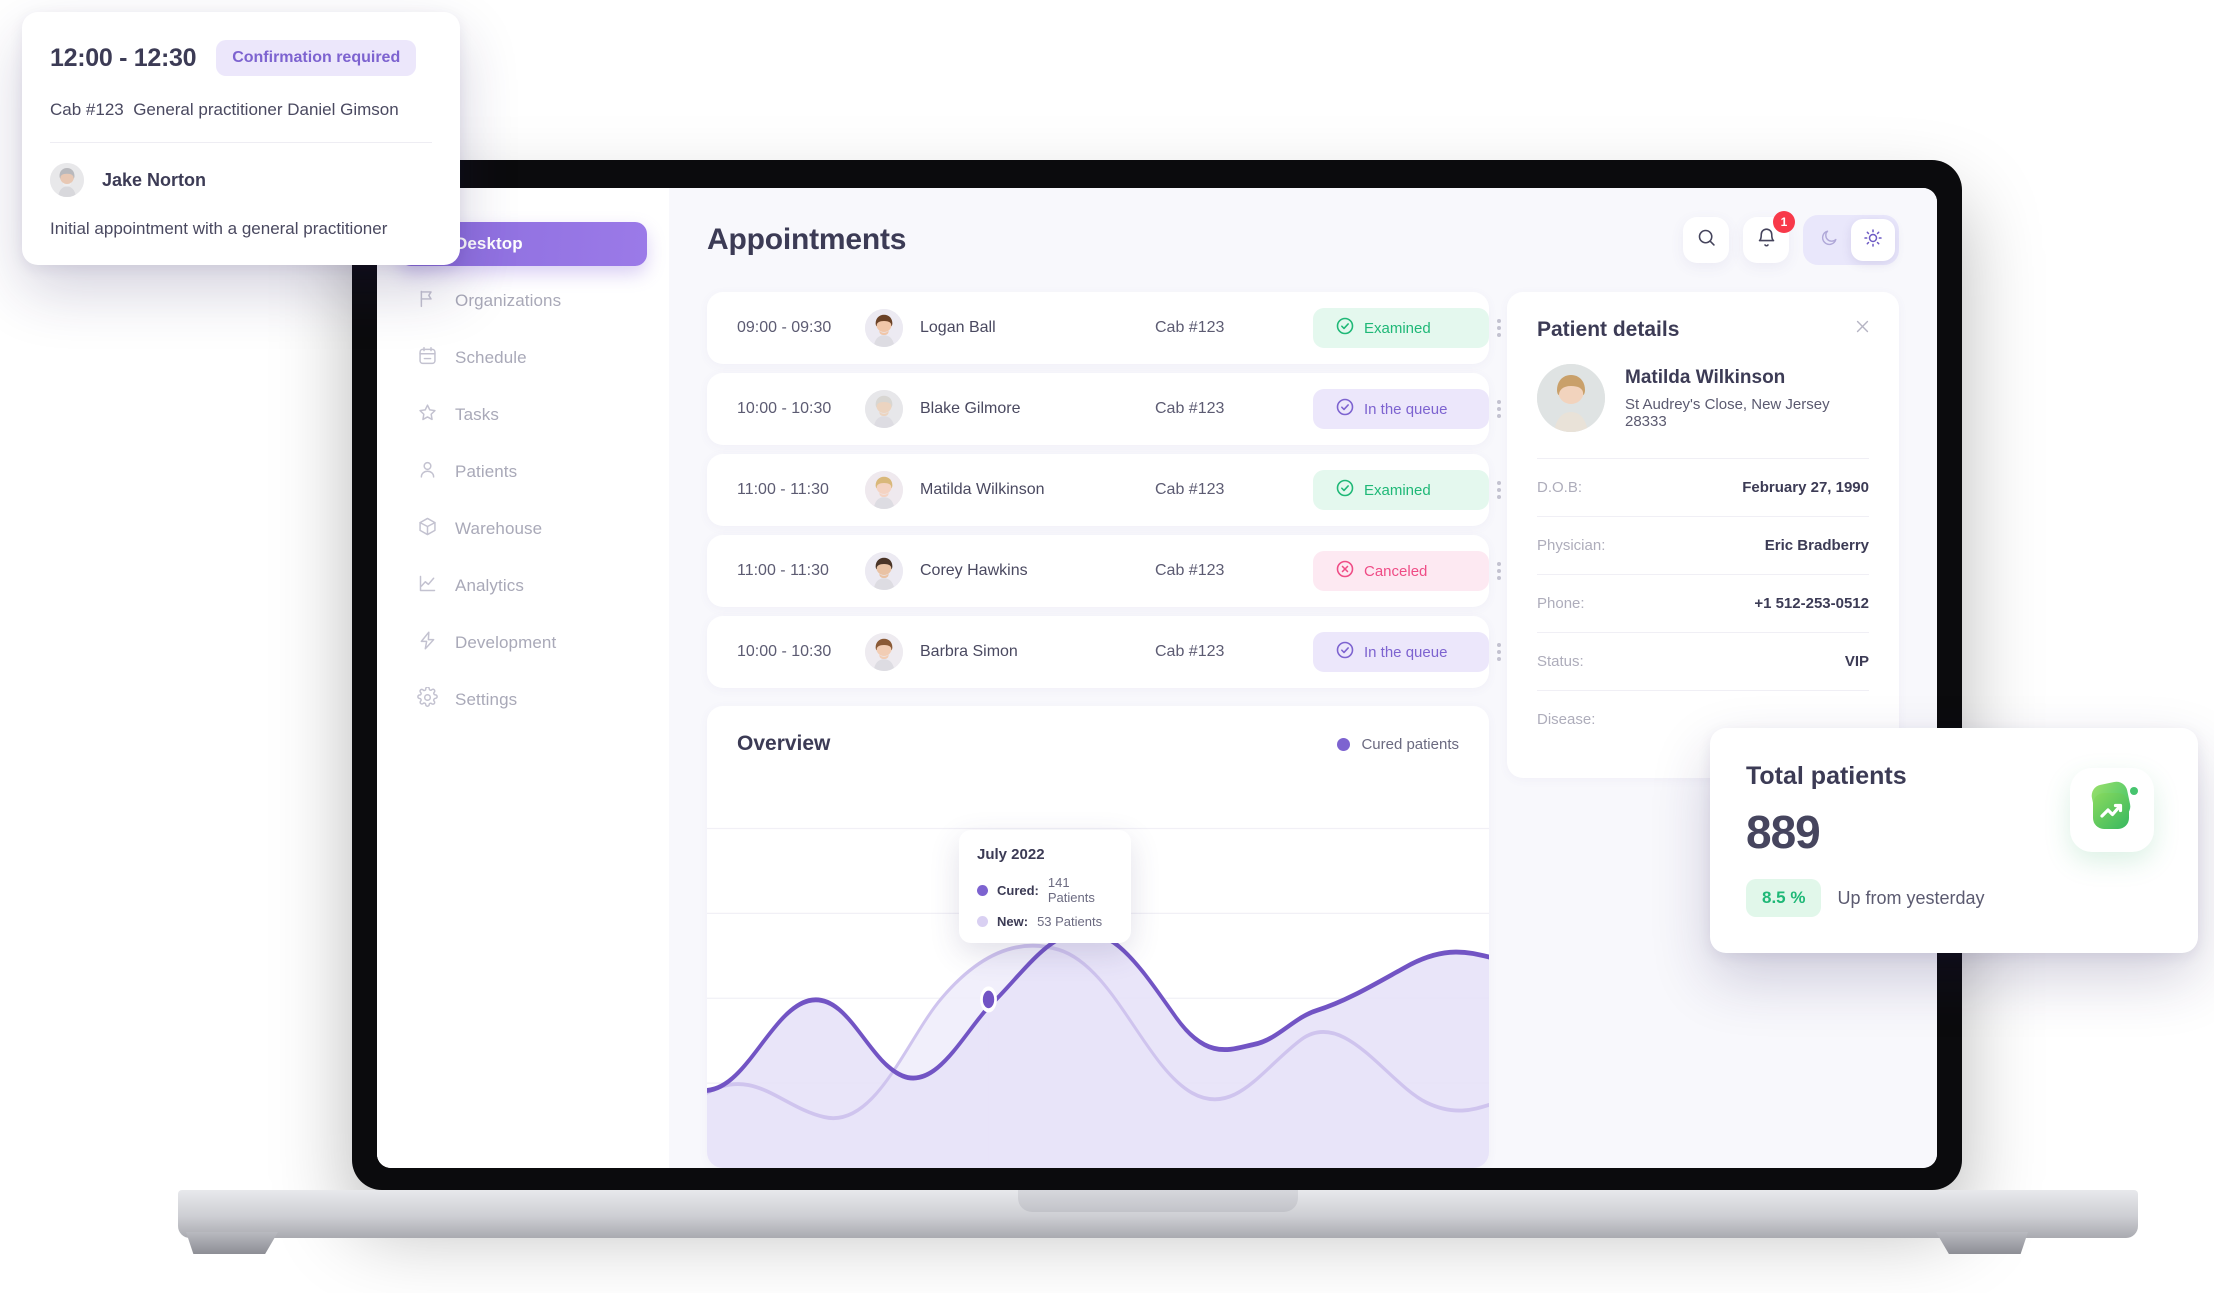 Image resolution: width=2214 pixels, height=1293 pixels. Describe the element at coordinates (489, 243) in the screenshot. I see `sidebar-item-label: Desktop` at that location.